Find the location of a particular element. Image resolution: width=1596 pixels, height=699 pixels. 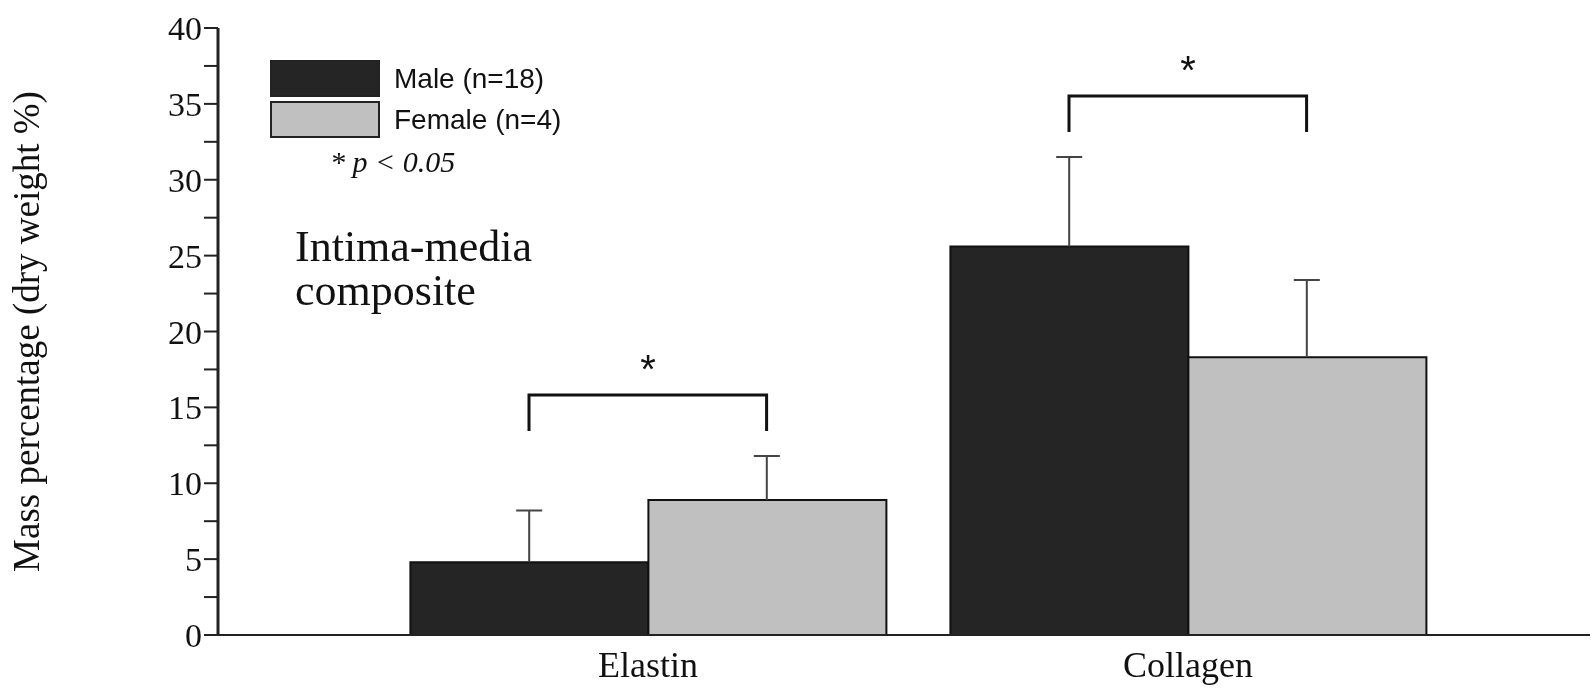

y-tick-label: 15 is located at coordinates (185, 408).